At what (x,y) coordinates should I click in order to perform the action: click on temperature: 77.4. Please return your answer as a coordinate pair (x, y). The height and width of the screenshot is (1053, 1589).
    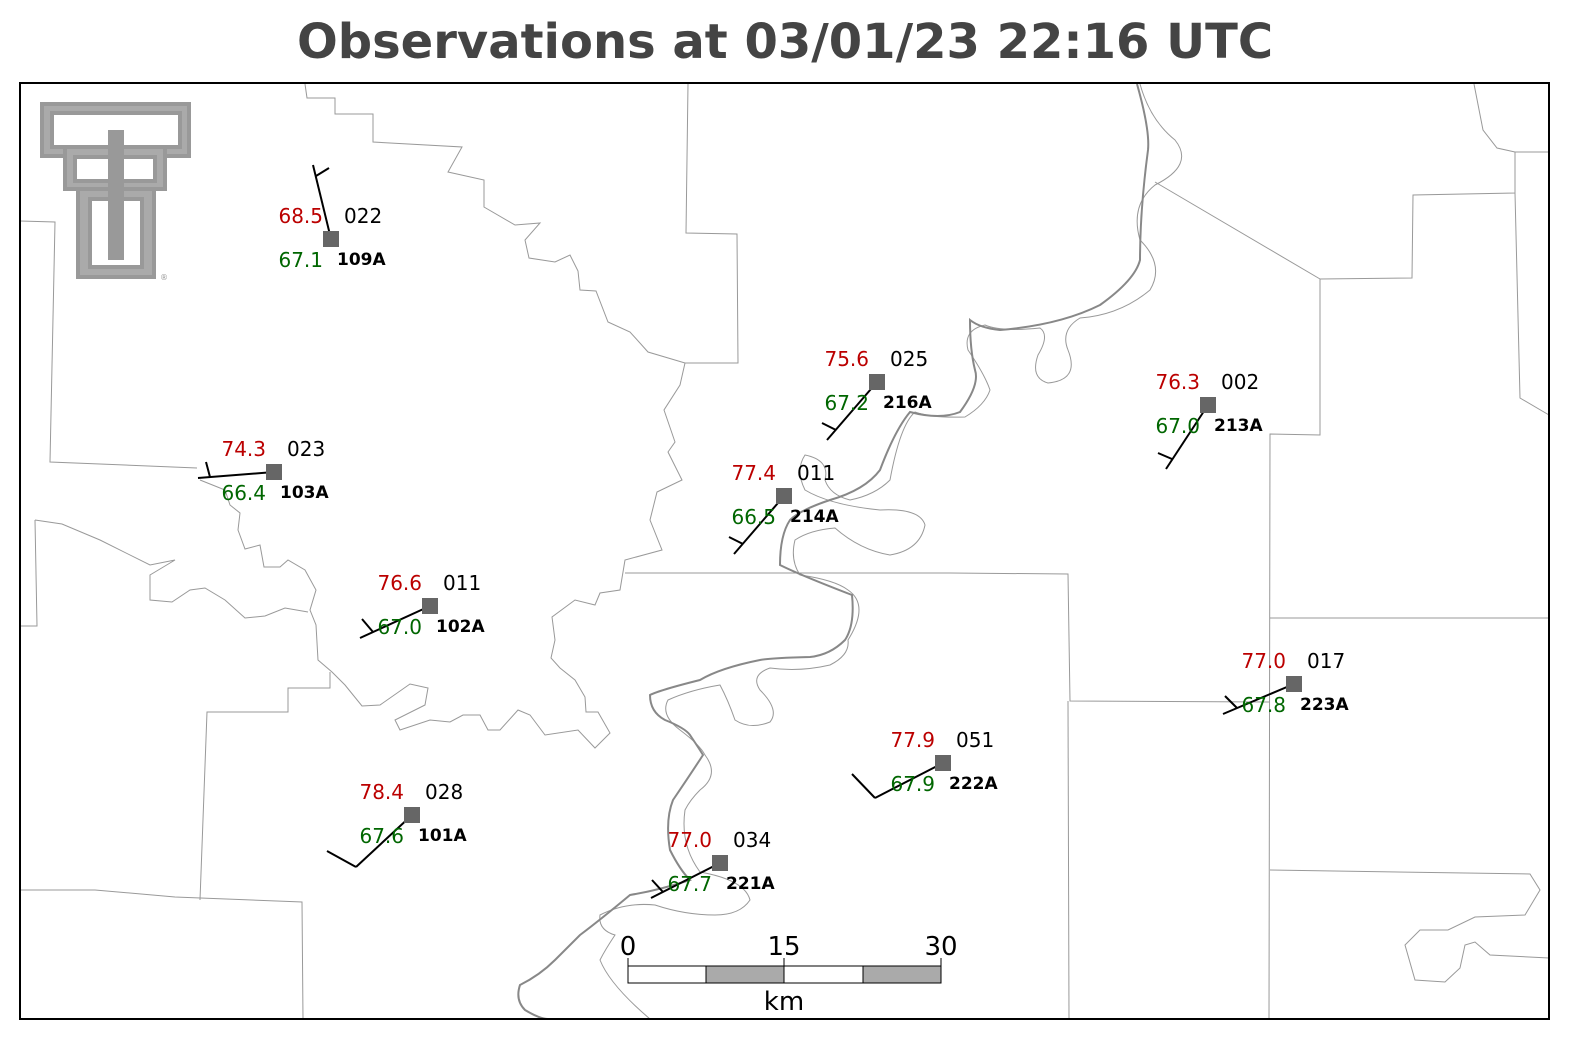
    Looking at the image, I should click on (753, 473).